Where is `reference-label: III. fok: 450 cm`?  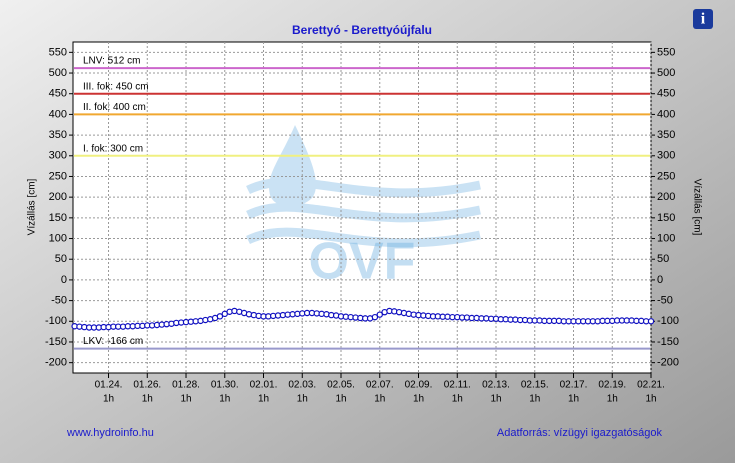
reference-label: III. fok: 450 cm is located at coordinates (116, 86).